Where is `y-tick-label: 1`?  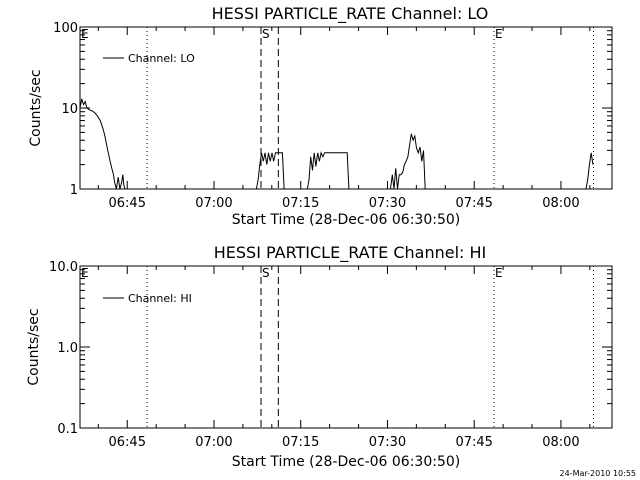
y-tick-label: 1 is located at coordinates (74, 190).